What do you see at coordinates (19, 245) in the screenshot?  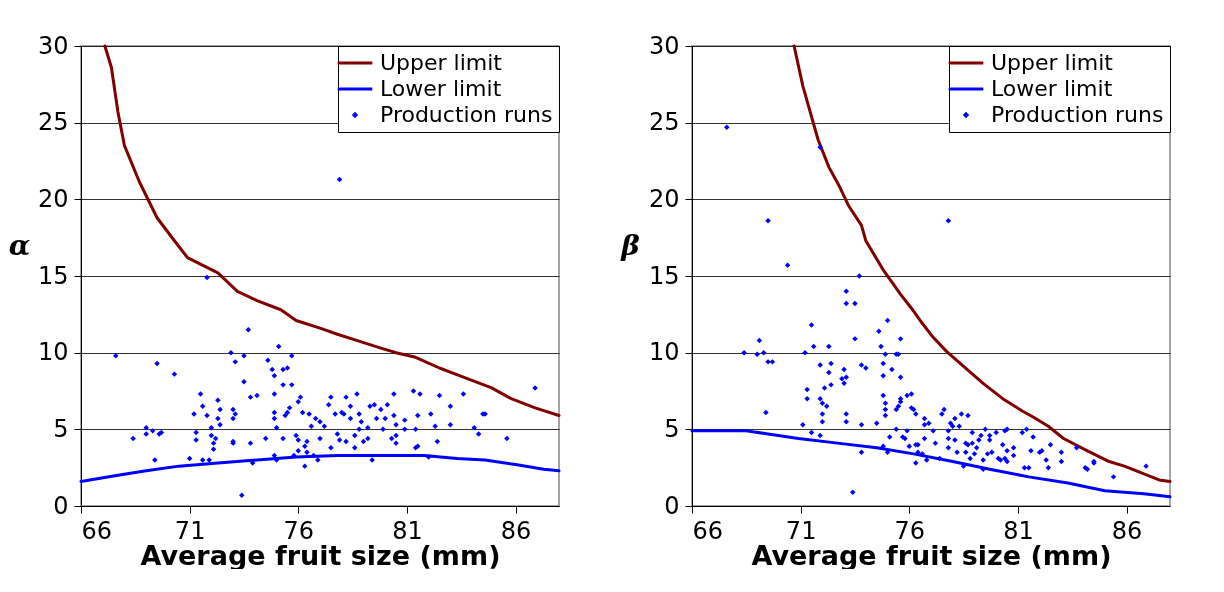 I see `y-axis-title: α` at bounding box center [19, 245].